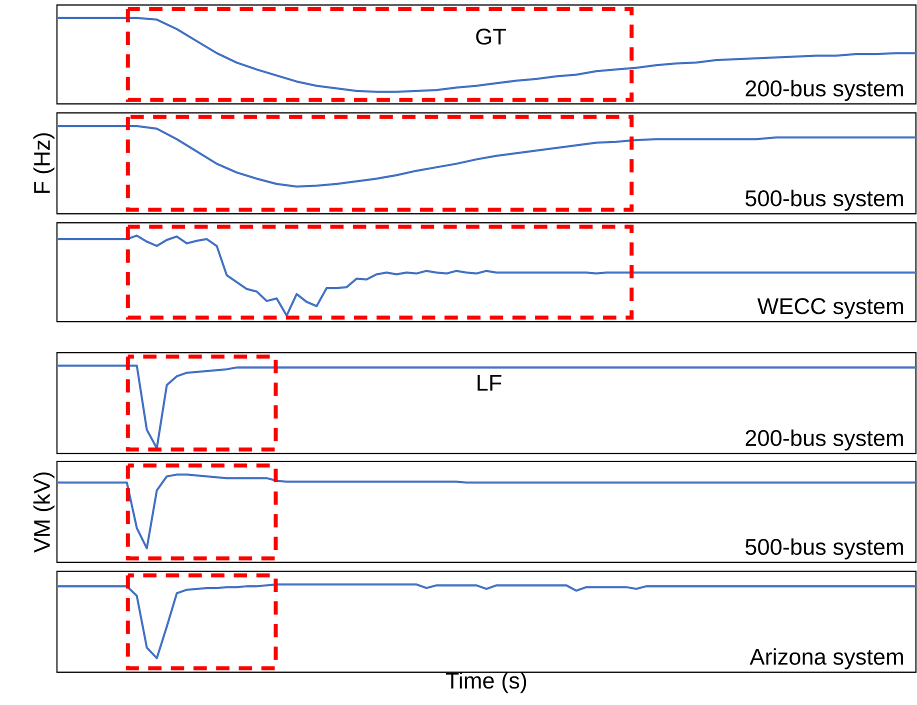  What do you see at coordinates (490, 382) in the screenshot?
I see `annotation: LF` at bounding box center [490, 382].